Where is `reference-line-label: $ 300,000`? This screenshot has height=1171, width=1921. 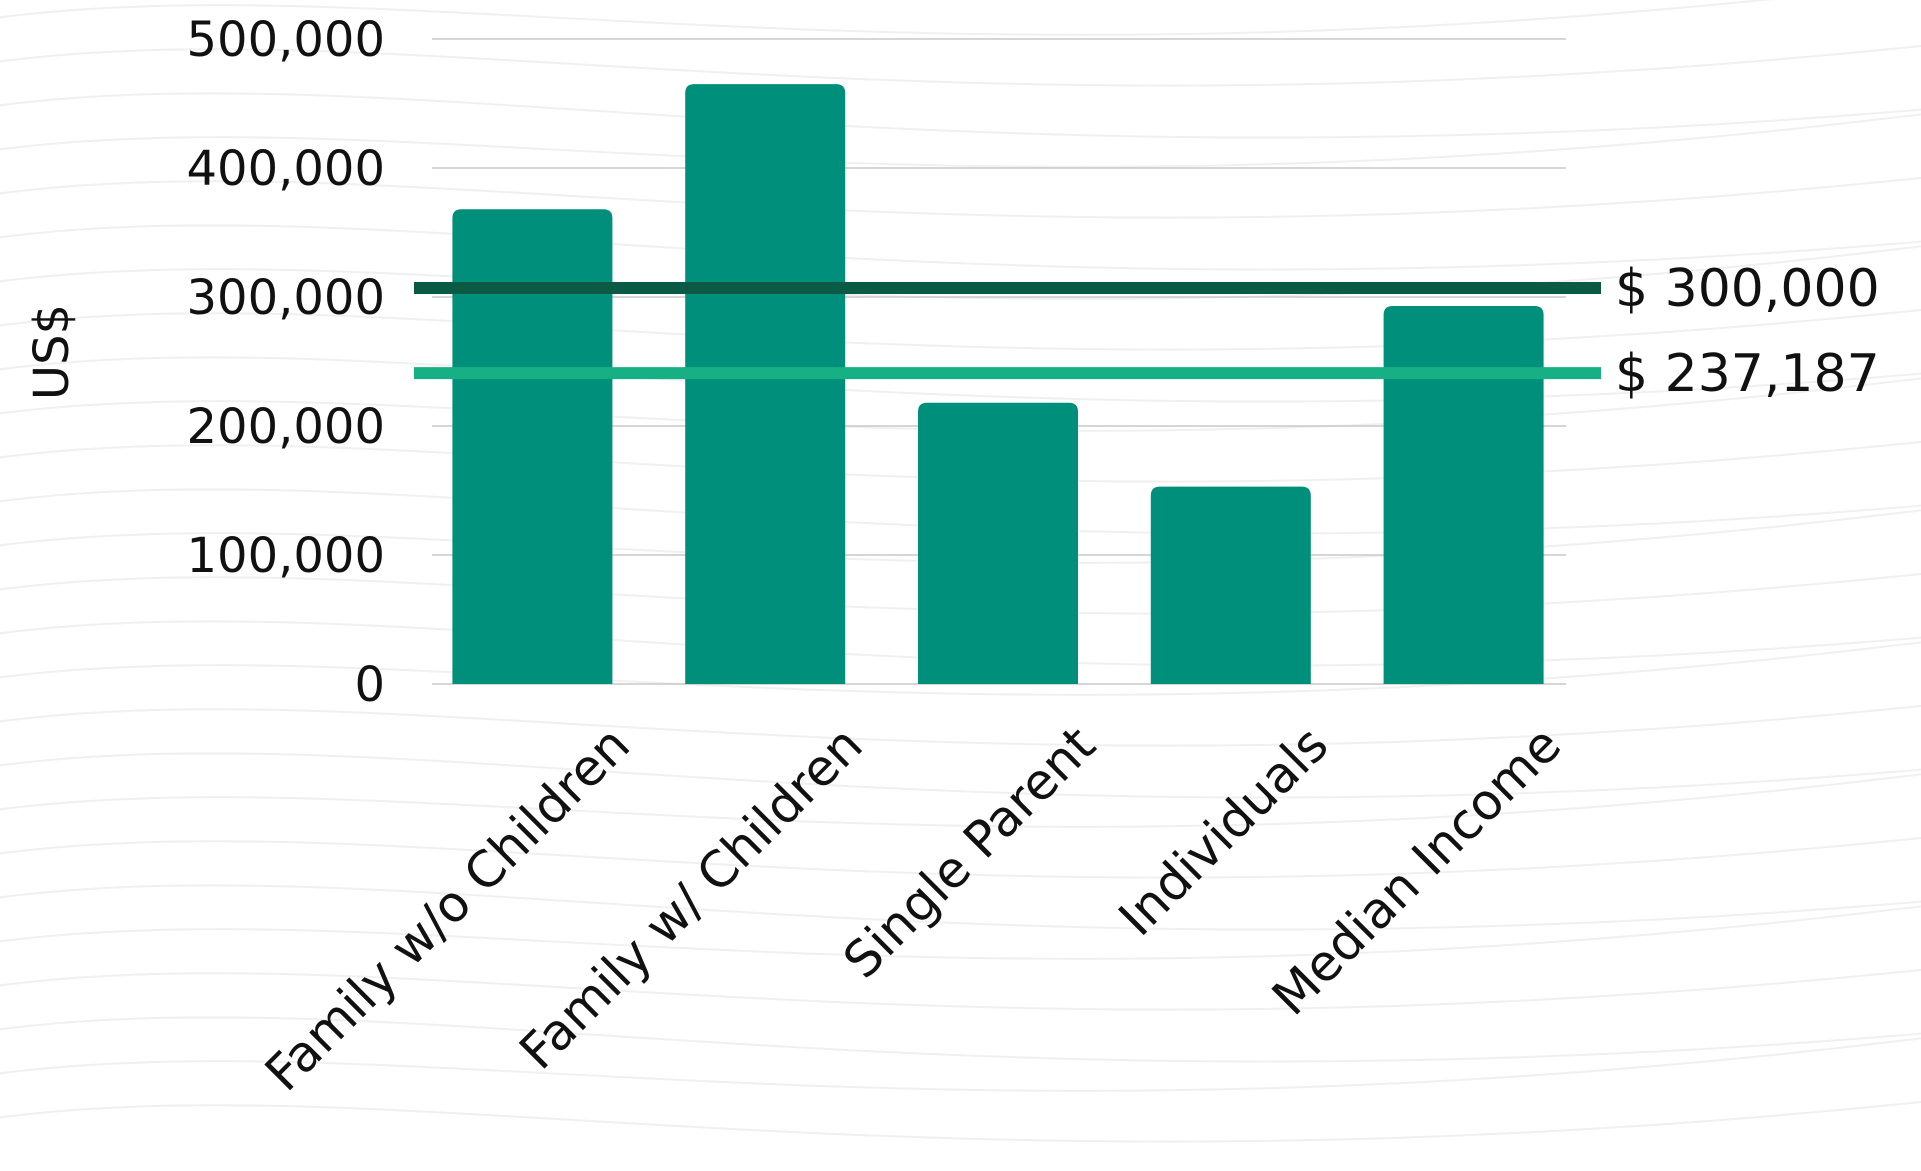 reference-line-label: $ 300,000 is located at coordinates (1747, 289).